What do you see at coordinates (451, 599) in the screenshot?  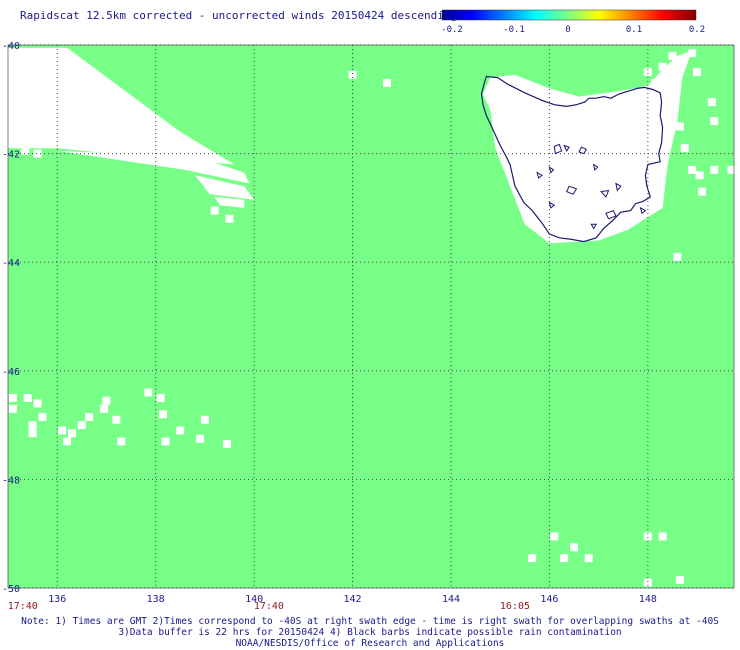 I see `x-tick-label-4: 144` at bounding box center [451, 599].